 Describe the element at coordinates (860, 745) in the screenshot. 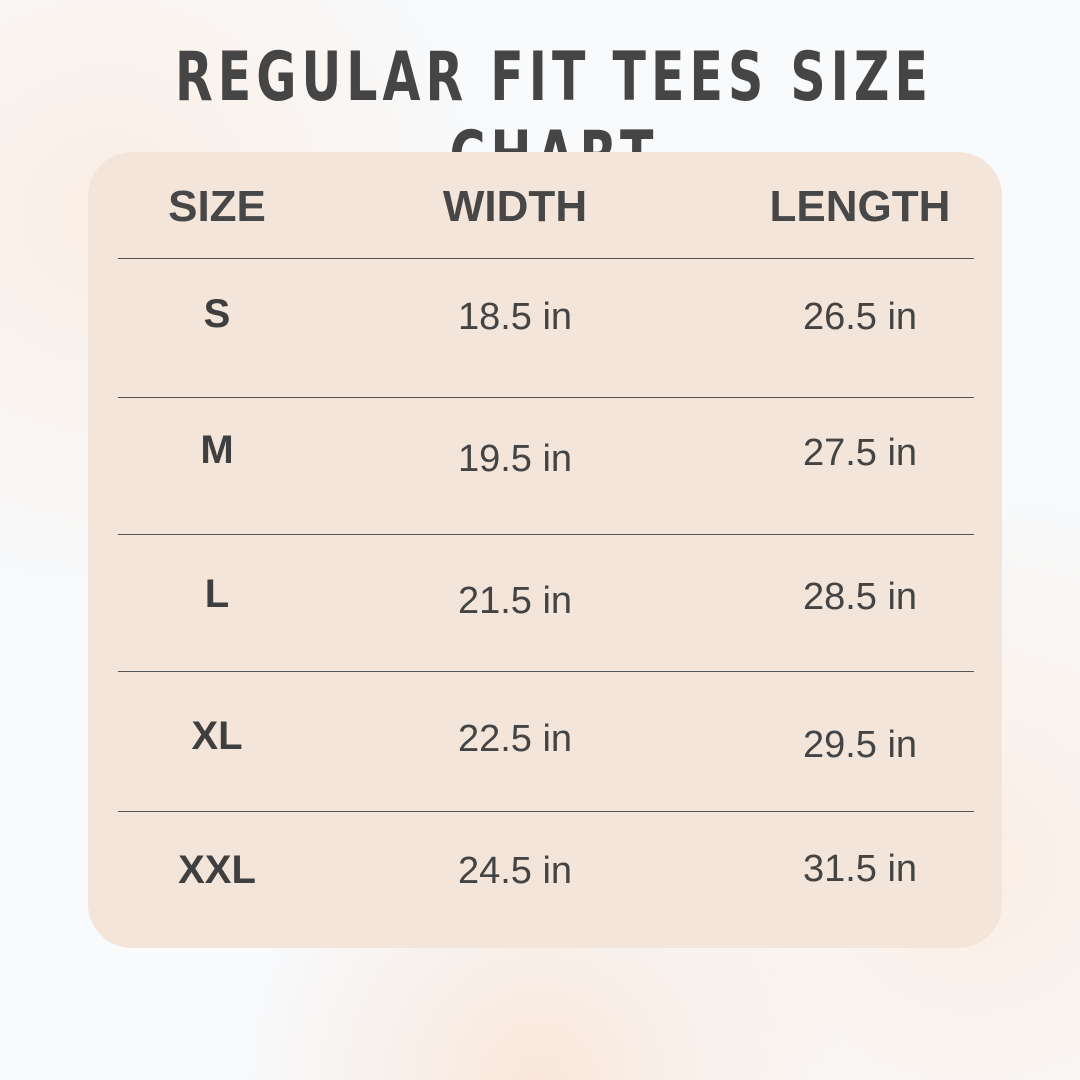

I see `cell-length: 29.5 in` at that location.